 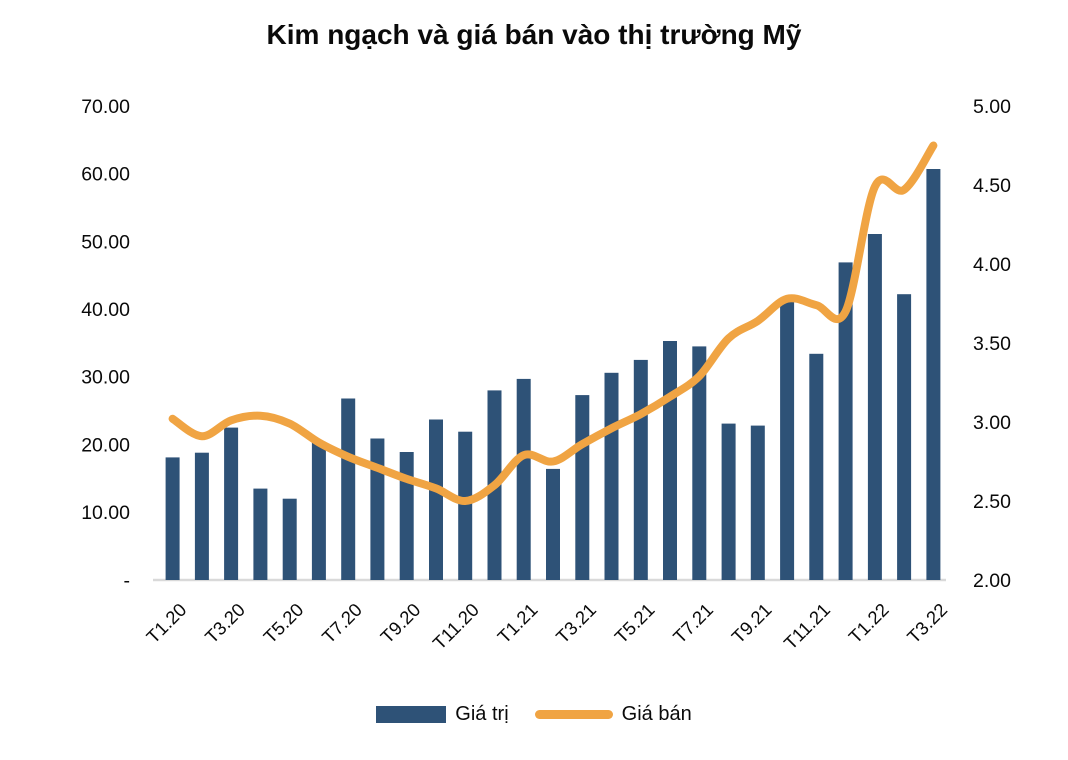 I want to click on x-axis-tick: T7.21, so click(x=693, y=623).